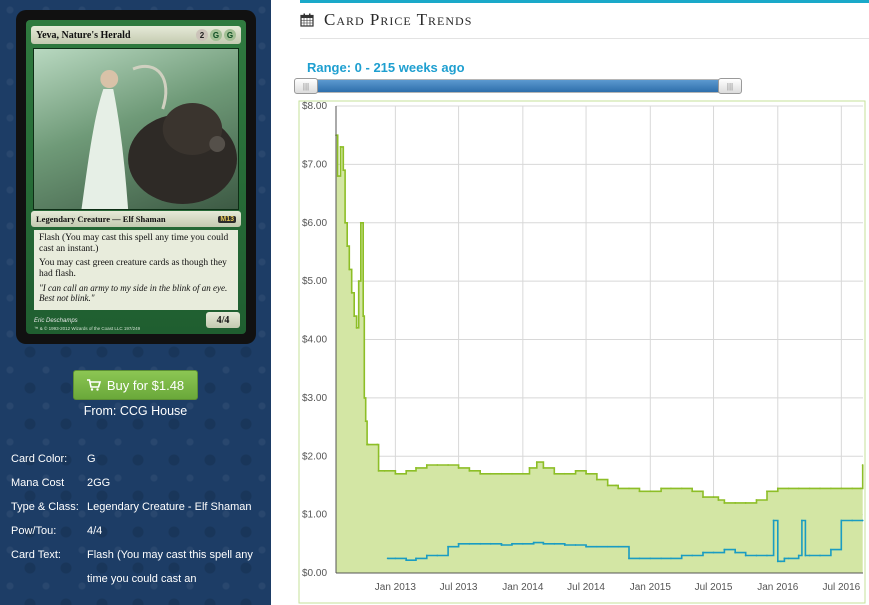 This screenshot has height=605, width=869. Describe the element at coordinates (396, 587) in the screenshot. I see `x-tick-label: Jan 2013` at that location.